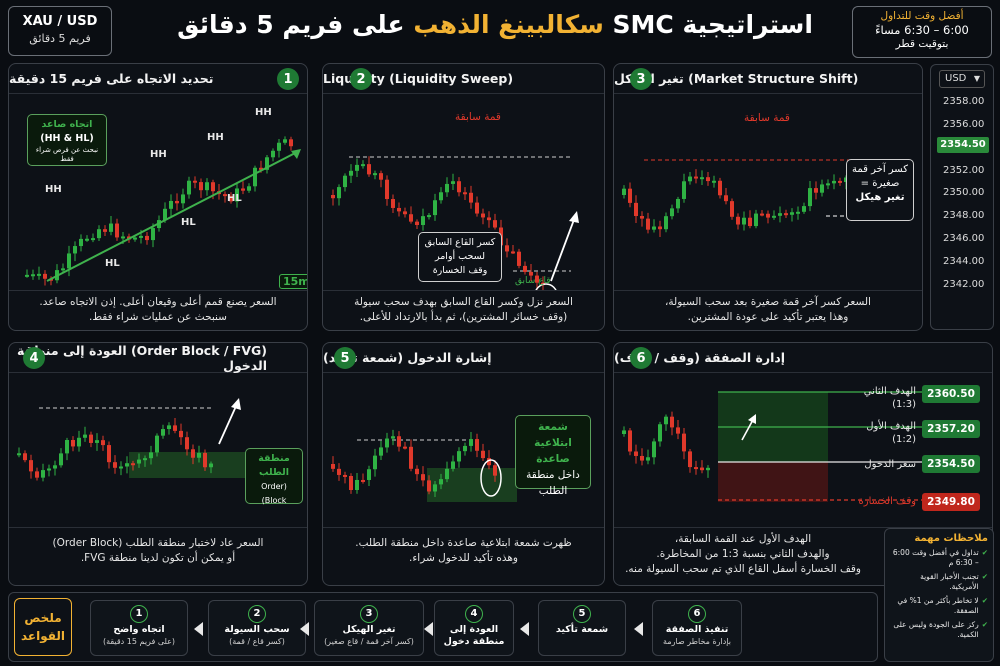 The width and height of the screenshot is (1000, 666). Describe the element at coordinates (582, 614) in the screenshot. I see `step-number: 5` at that location.